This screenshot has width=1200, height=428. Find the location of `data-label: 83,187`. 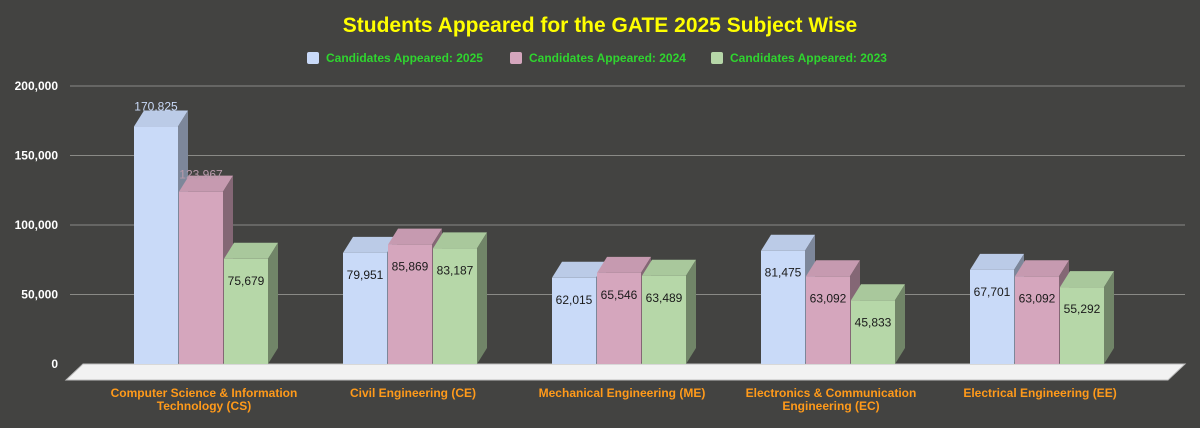

data-label: 83,187 is located at coordinates (455, 270).